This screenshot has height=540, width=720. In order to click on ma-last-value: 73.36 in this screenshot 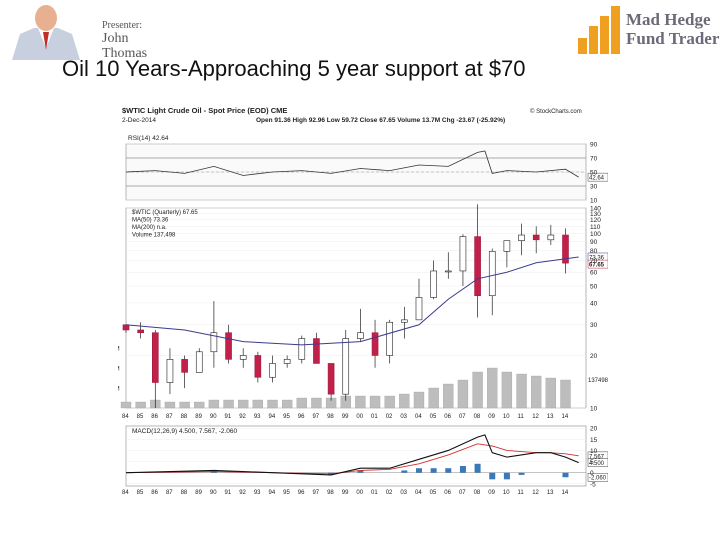, I will do `click(597, 258)`.